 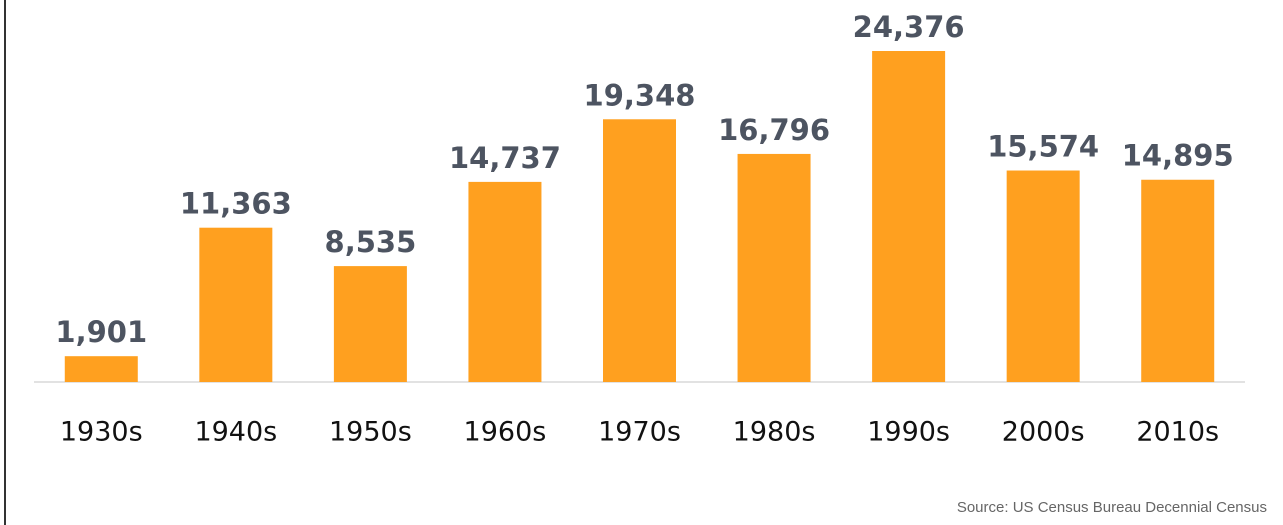 What do you see at coordinates (909, 27) in the screenshot?
I see `value-label: 24,376` at bounding box center [909, 27].